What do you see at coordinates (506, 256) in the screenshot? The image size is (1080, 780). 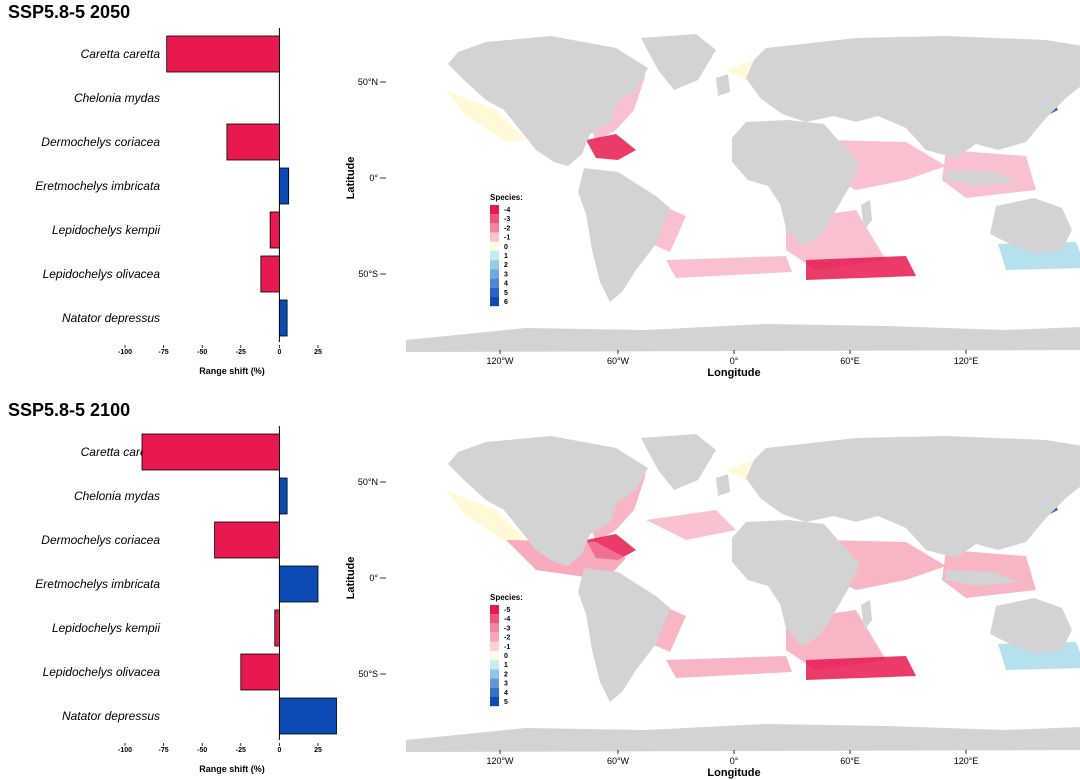 I see `legend-label: 1` at bounding box center [506, 256].